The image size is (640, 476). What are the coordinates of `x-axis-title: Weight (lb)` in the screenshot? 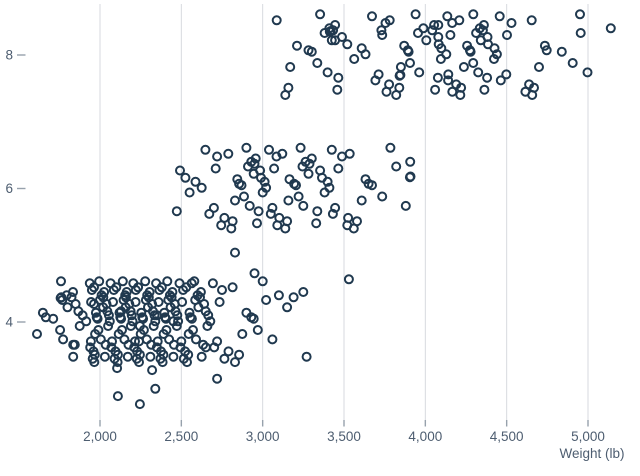 It's located at (592, 453).